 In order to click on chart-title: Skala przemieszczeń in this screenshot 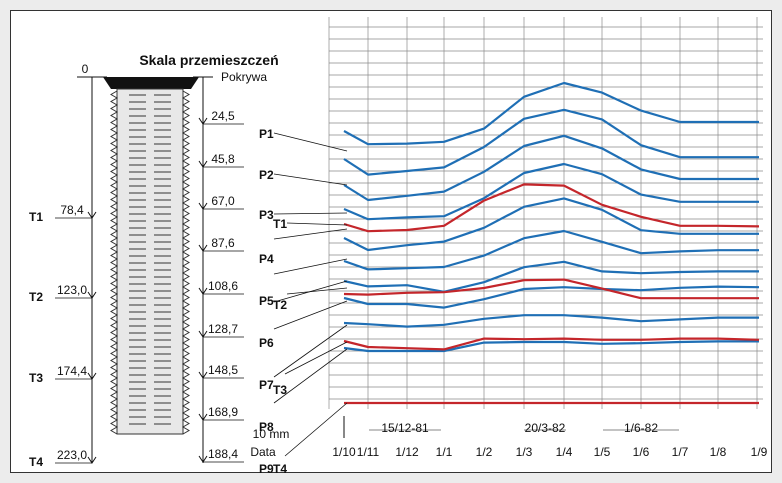, I will do `click(208, 60)`.